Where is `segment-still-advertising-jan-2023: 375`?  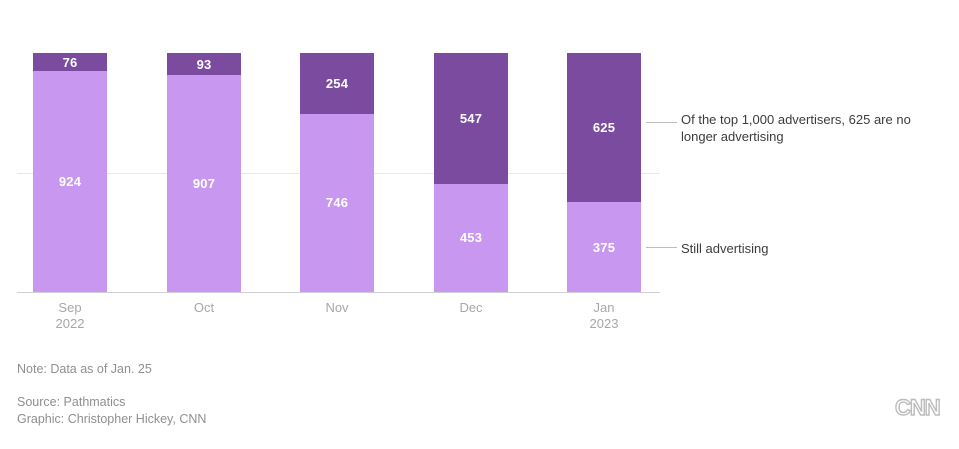 segment-still-advertising-jan-2023: 375 is located at coordinates (604, 247).